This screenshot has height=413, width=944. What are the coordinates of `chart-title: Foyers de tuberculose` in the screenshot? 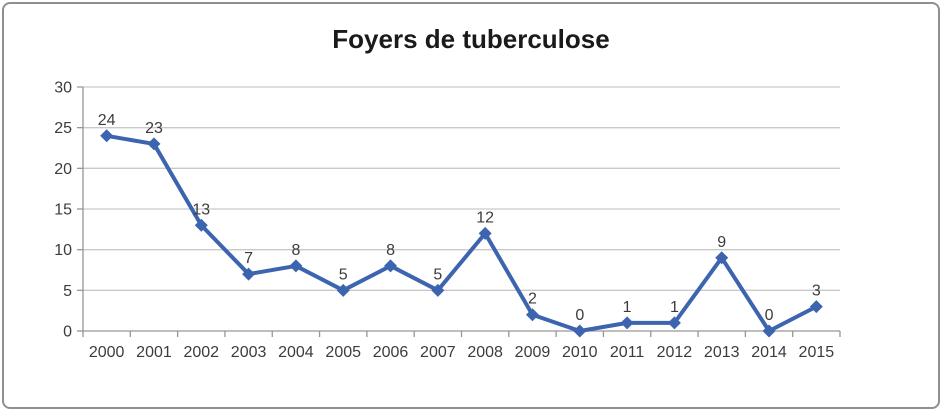 It's located at (471, 39).